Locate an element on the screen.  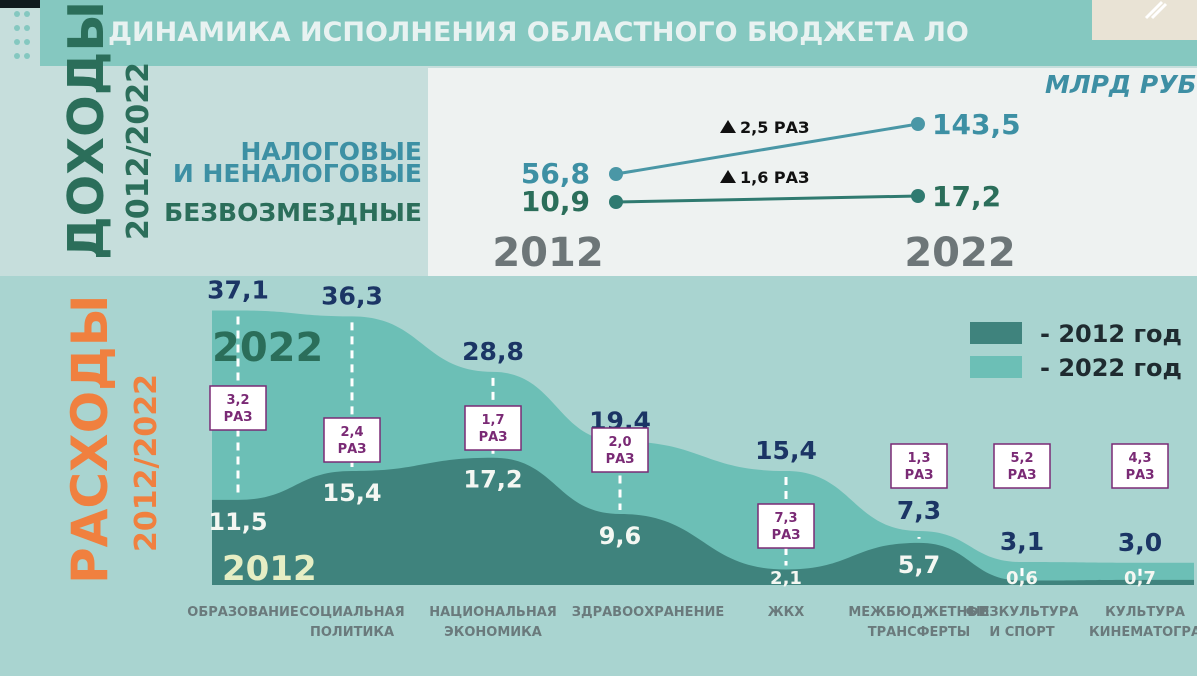
growth-badge-value: 4,3 is located at coordinates (1139, 458).